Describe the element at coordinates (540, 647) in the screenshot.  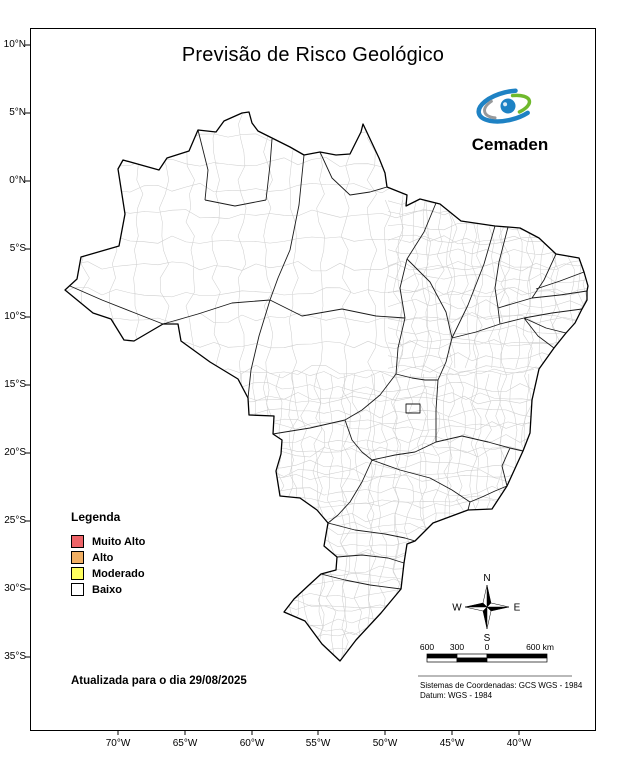
I see `scale-label-600-km: 600 km` at that location.